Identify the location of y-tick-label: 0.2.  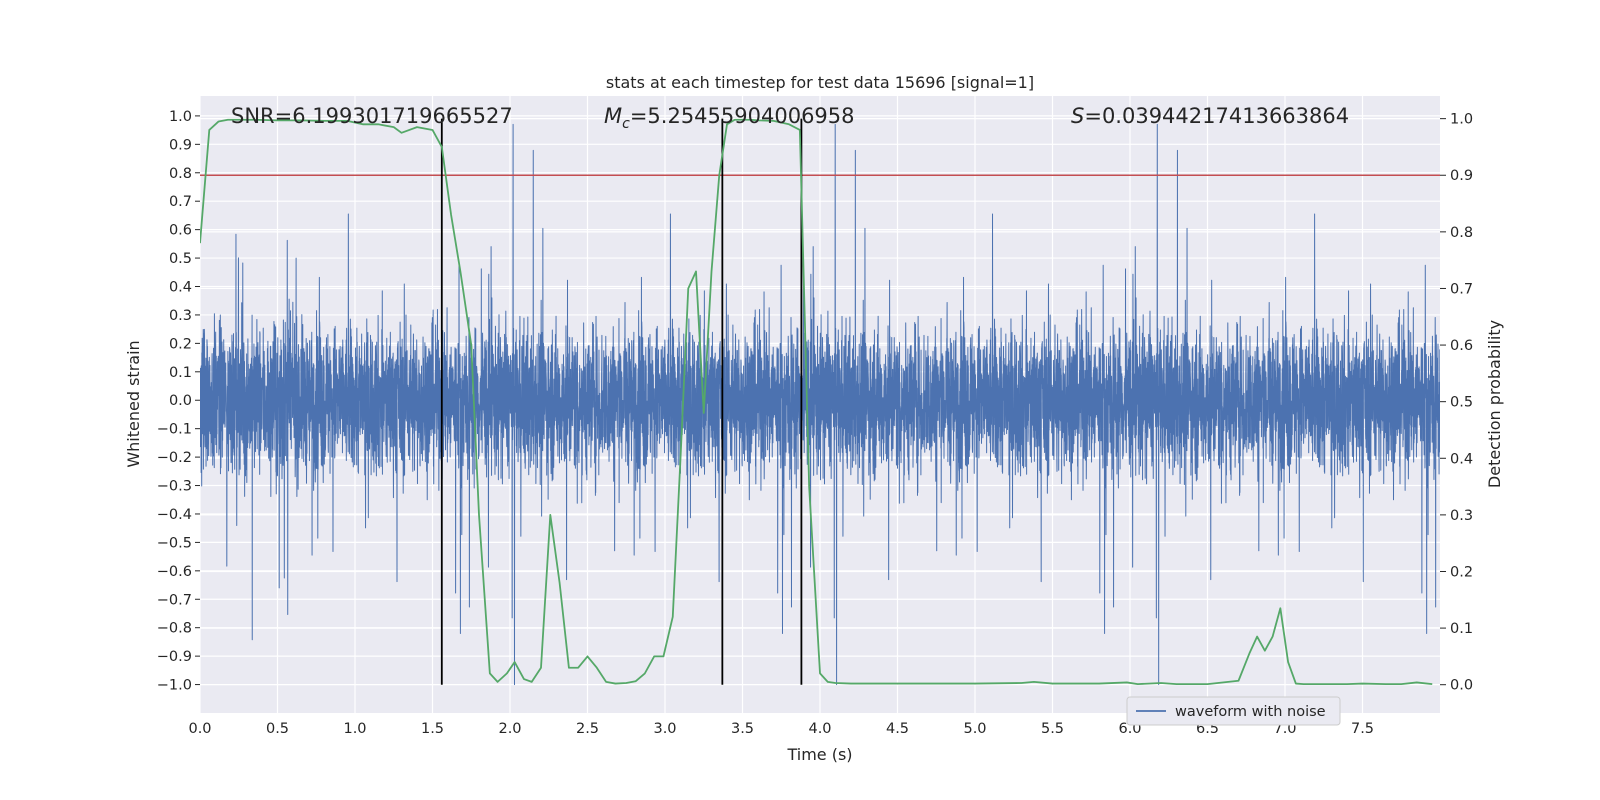
(180, 344).